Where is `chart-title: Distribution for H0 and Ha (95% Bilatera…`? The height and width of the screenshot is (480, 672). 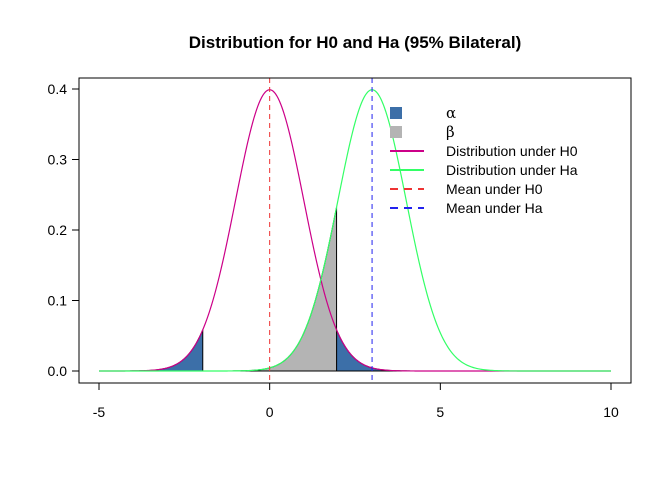
chart-title: Distribution for H0 and Ha (95% Bilatera… is located at coordinates (355, 42).